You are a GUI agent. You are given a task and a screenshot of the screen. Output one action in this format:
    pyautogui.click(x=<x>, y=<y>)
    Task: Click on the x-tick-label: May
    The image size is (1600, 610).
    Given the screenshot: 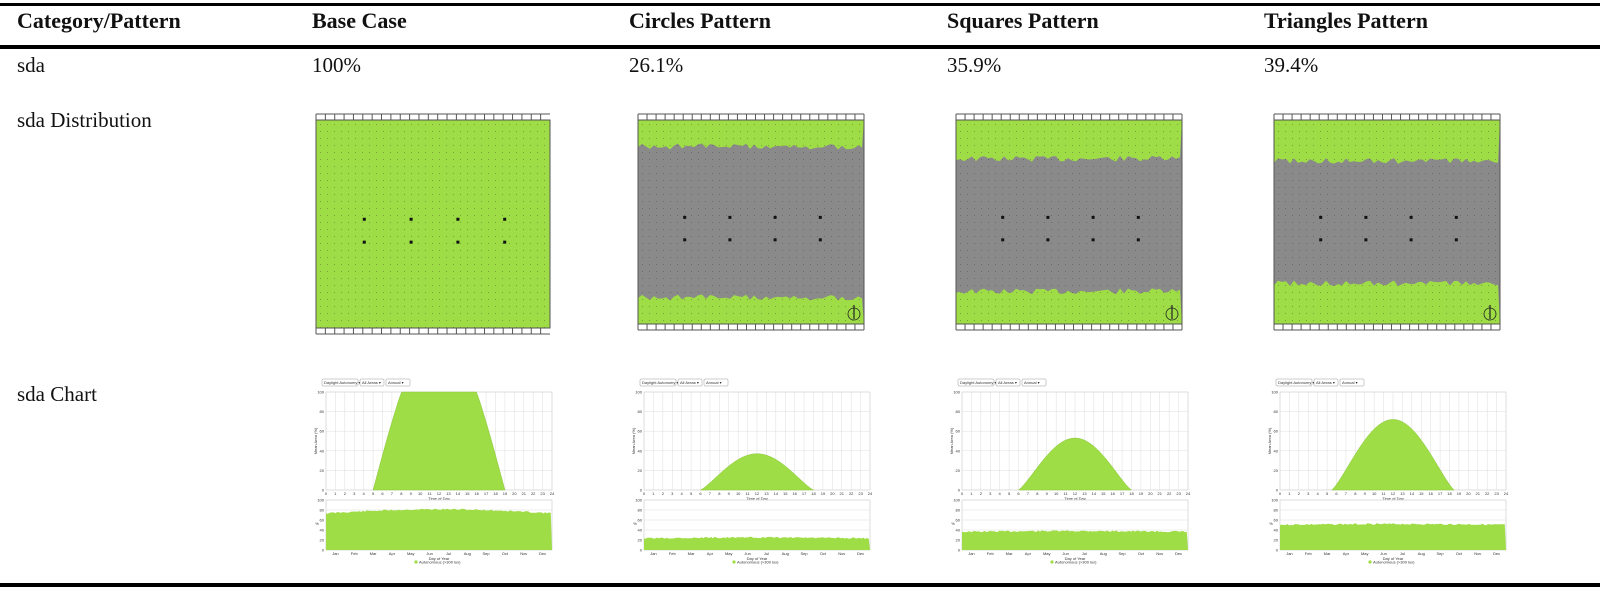 What is the action you would take?
    pyautogui.click(x=1047, y=553)
    